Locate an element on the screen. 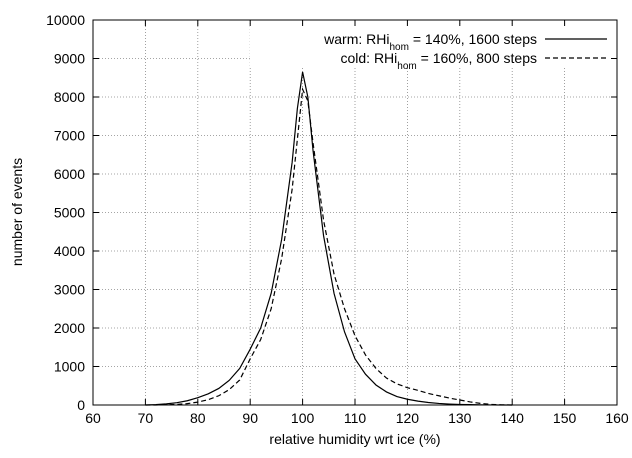  x-tick-label: 140 is located at coordinates (513, 418).